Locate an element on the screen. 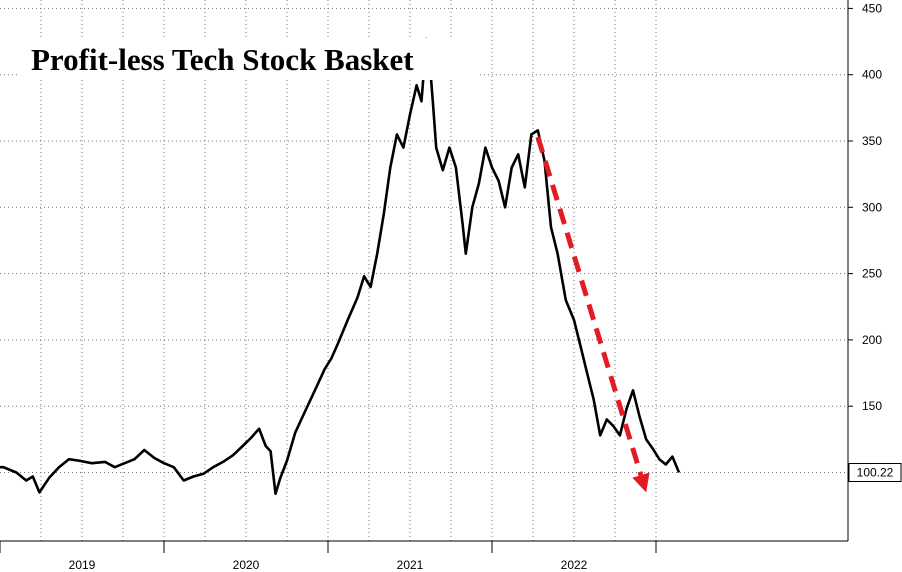 The image size is (902, 572). y-tick-label: 450 is located at coordinates (872, 8).